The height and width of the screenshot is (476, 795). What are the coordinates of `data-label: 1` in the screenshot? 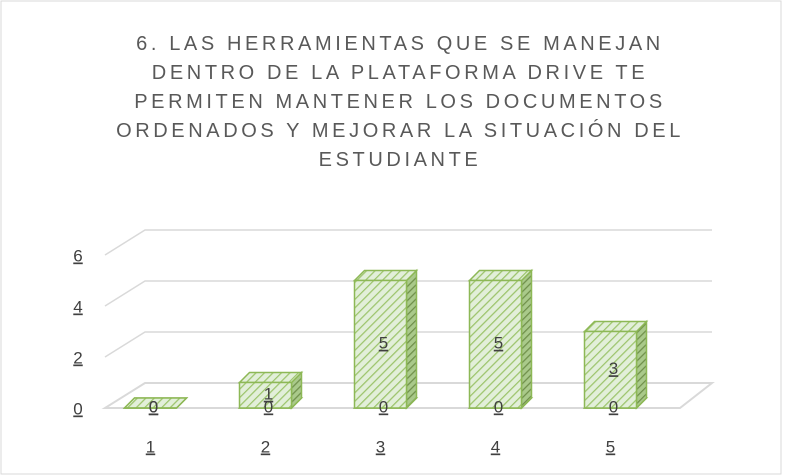 It's located at (268, 394).